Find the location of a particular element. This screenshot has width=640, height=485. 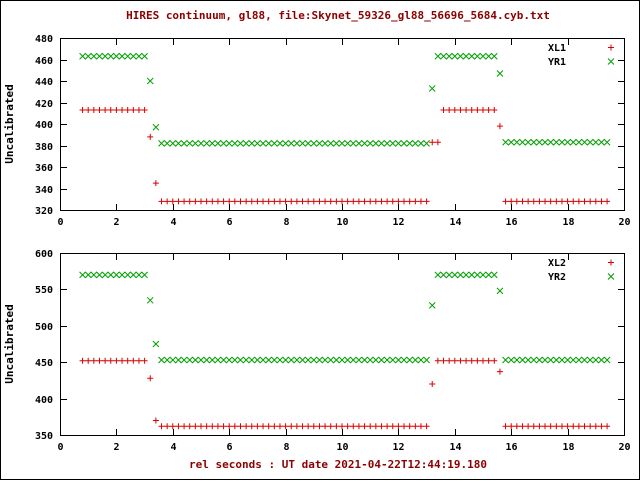

legend-label-YR1: YR1 is located at coordinates (557, 62).